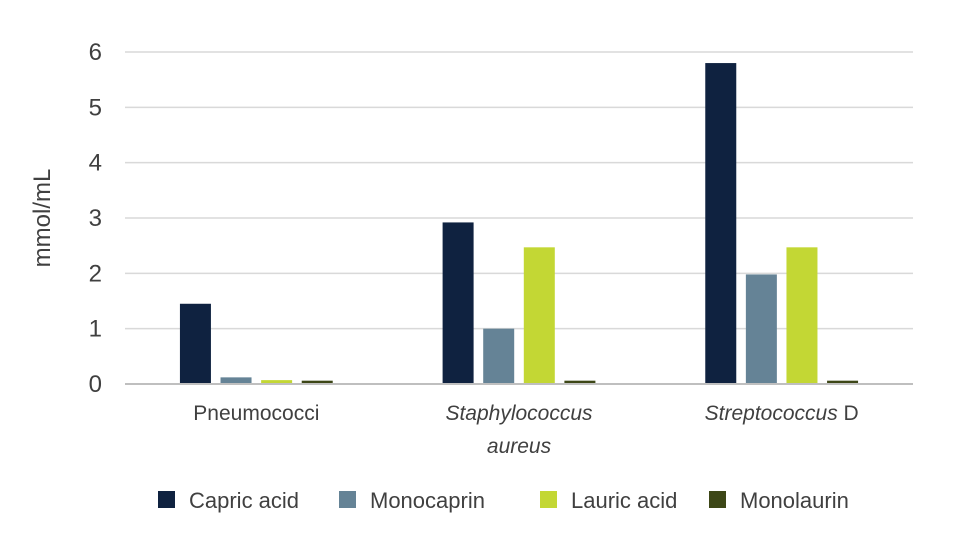 This screenshot has width=960, height=554. I want to click on legend-label: Monocaprin, so click(427, 500).